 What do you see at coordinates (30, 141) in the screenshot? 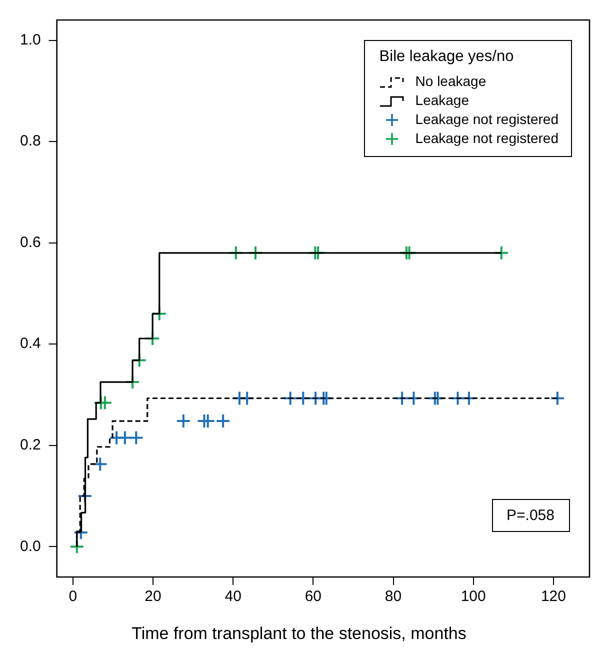
I see `y-tick-label: 0.8` at bounding box center [30, 141].